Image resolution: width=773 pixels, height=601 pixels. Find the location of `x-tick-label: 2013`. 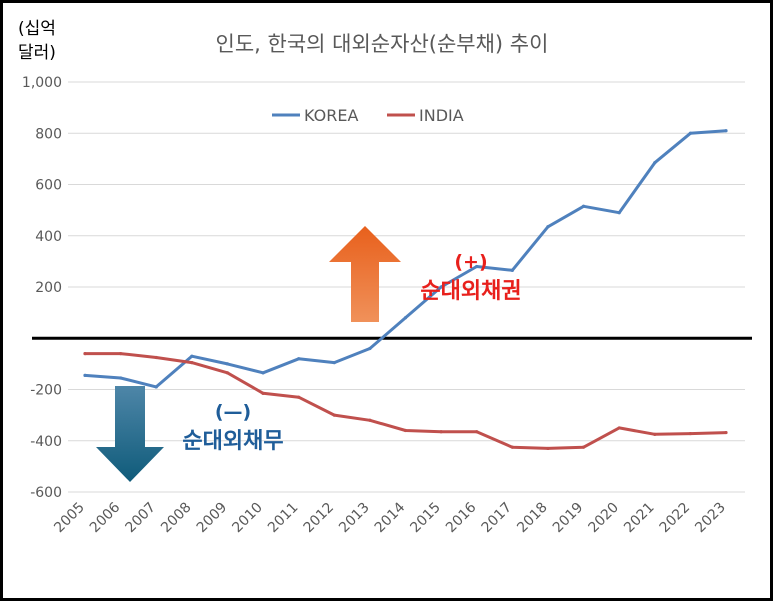

x-tick-label: 2013 is located at coordinates (354, 518).